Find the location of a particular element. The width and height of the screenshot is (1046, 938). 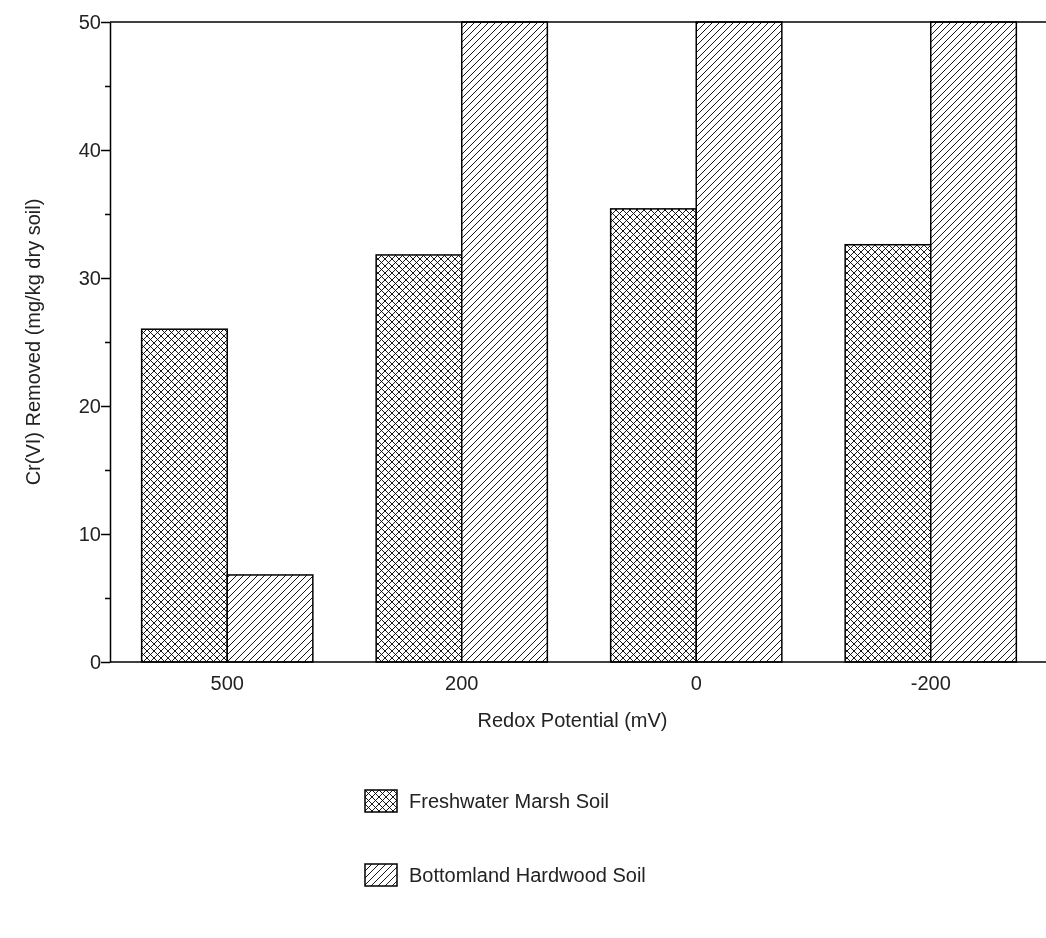

x-tick-label: 0 is located at coordinates (696, 683).